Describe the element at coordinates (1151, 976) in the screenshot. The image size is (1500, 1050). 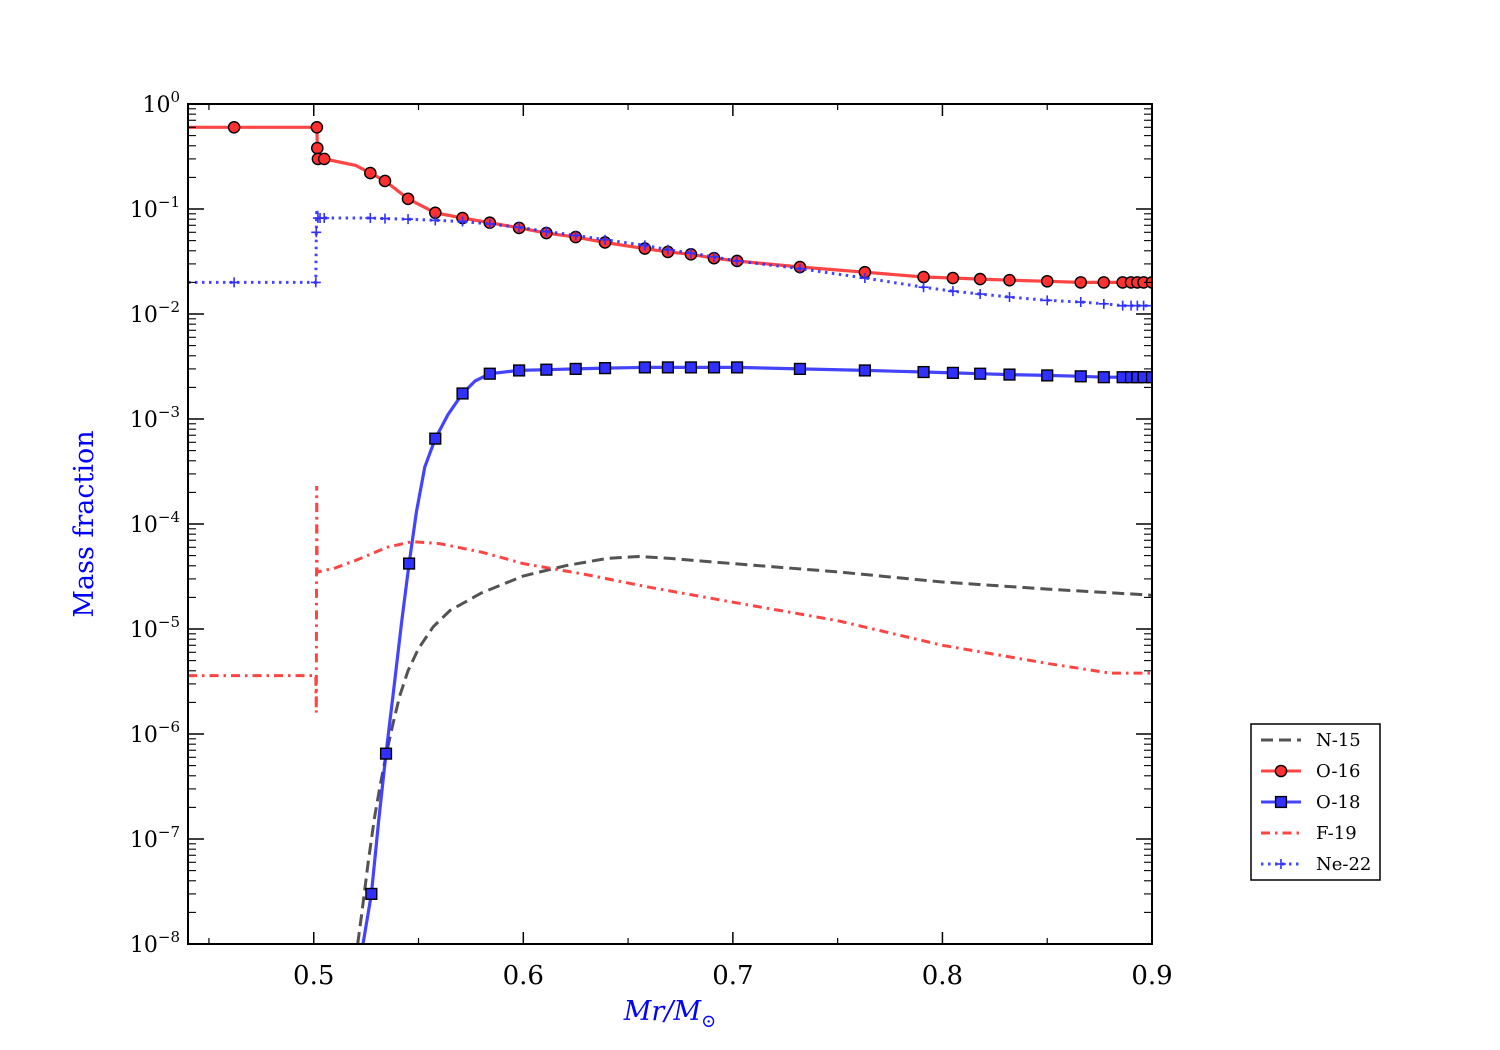
I see `x-tick-label: 0.9` at that location.